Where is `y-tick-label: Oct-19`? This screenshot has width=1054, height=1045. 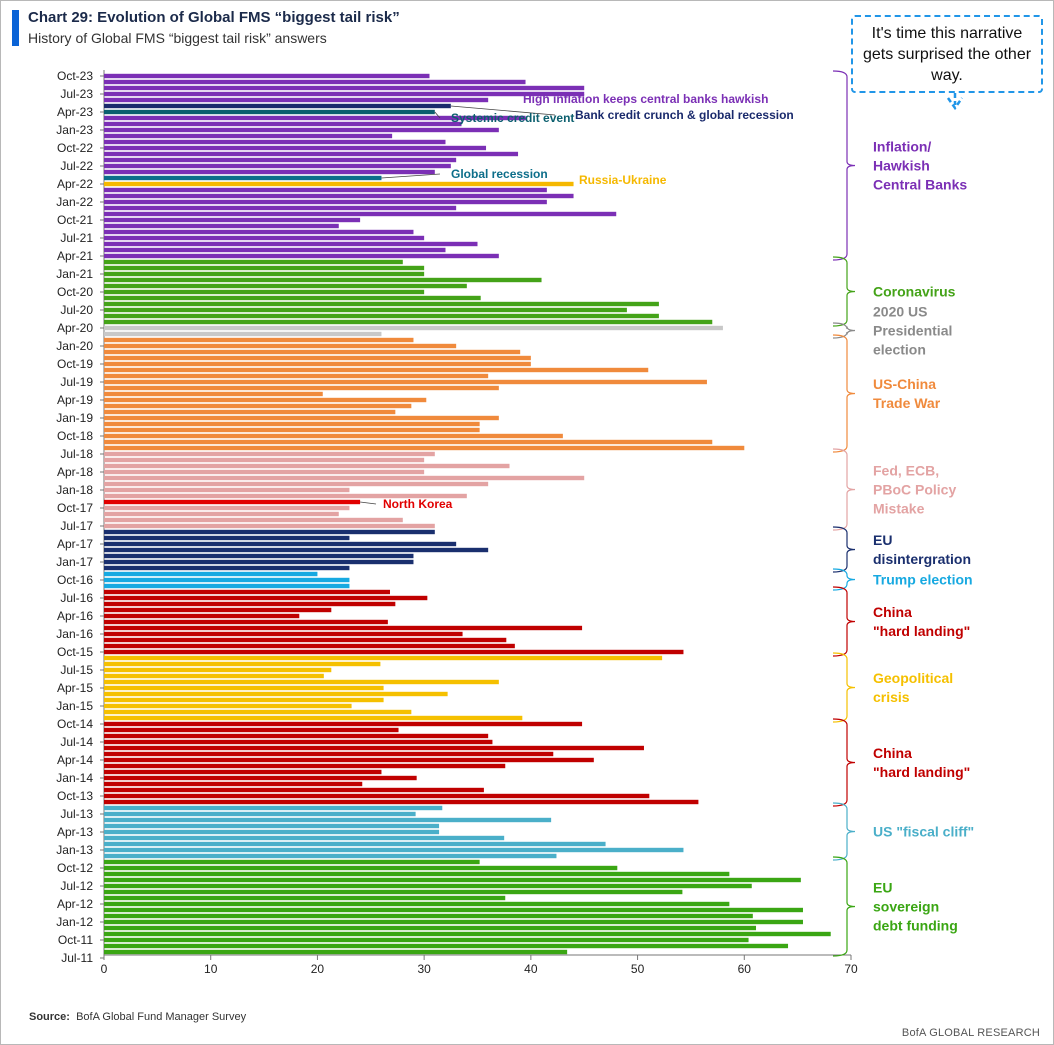
y-tick-label: Oct-19 is located at coordinates (75, 364).